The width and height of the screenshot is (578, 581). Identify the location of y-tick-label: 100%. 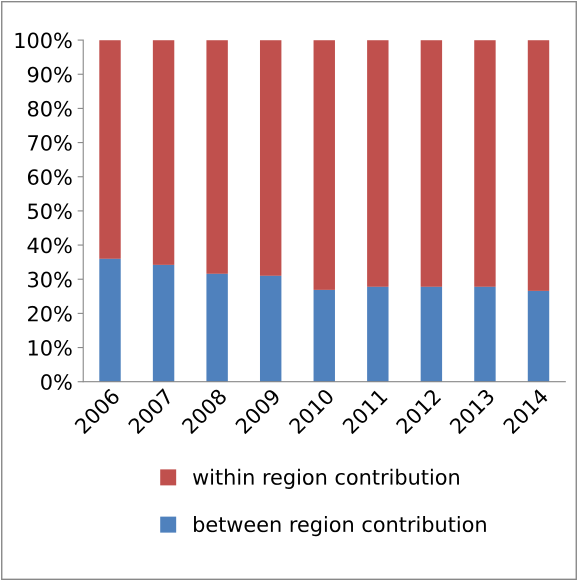
(44, 40).